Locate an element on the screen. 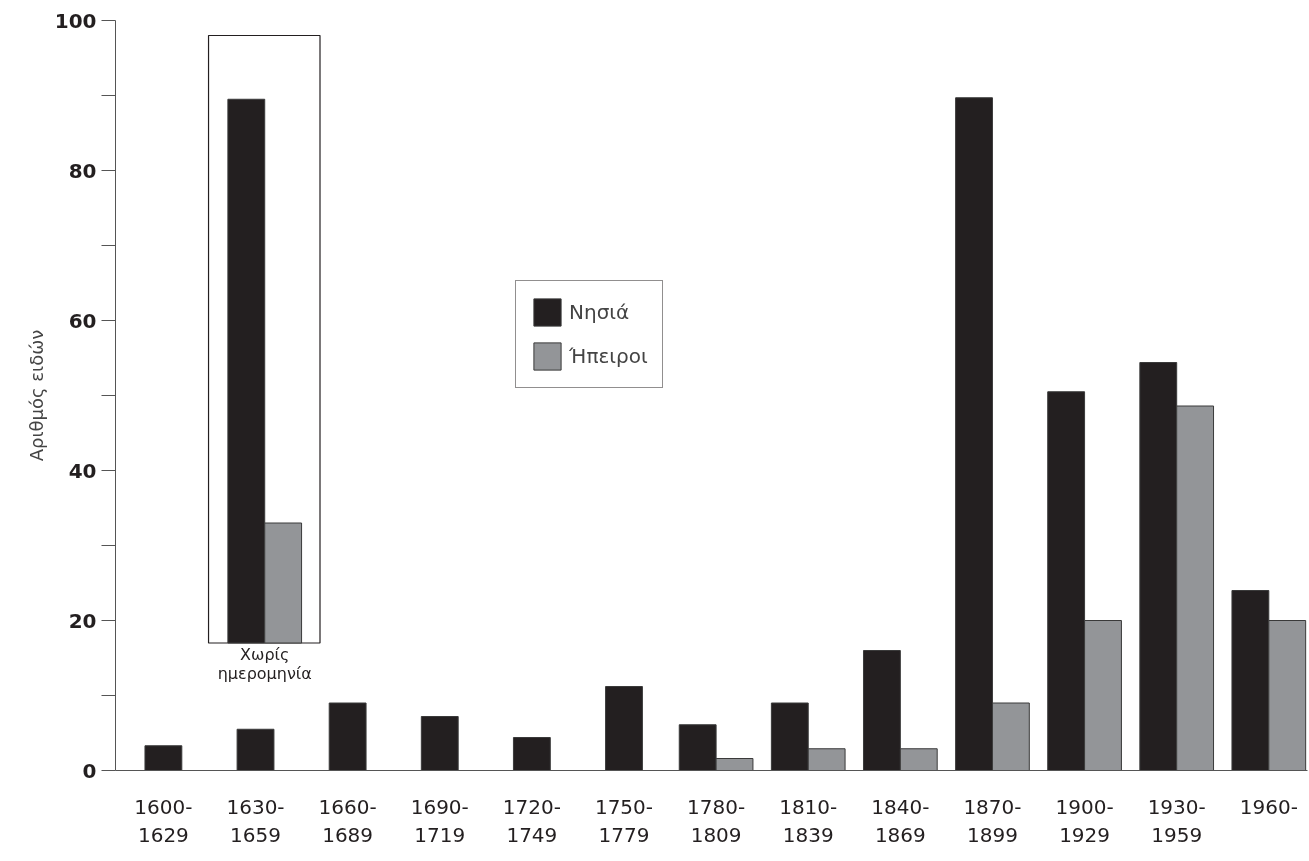  y-axis-title: Αριθμός ειδών is located at coordinates (36, 395).